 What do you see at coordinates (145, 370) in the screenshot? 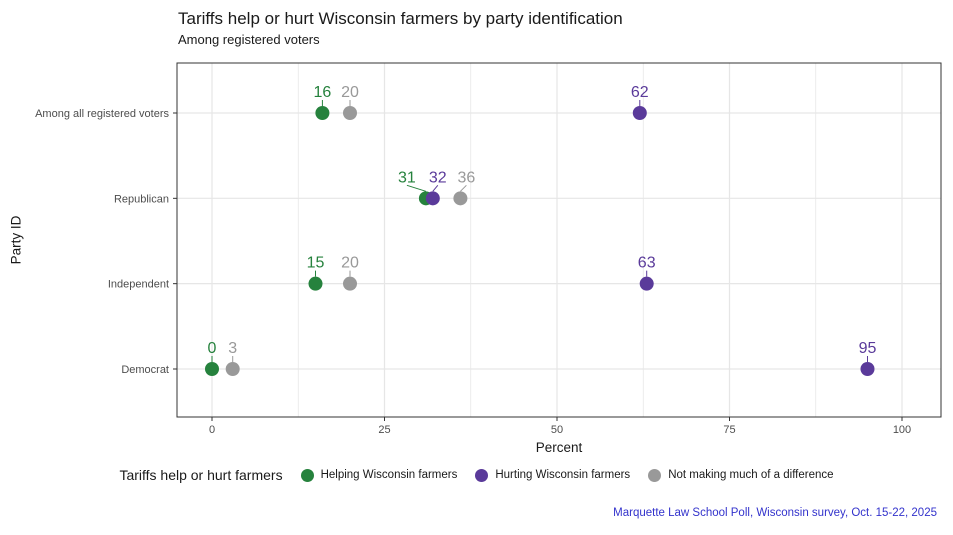
I see `y-tick-label: Democrat` at bounding box center [145, 370].